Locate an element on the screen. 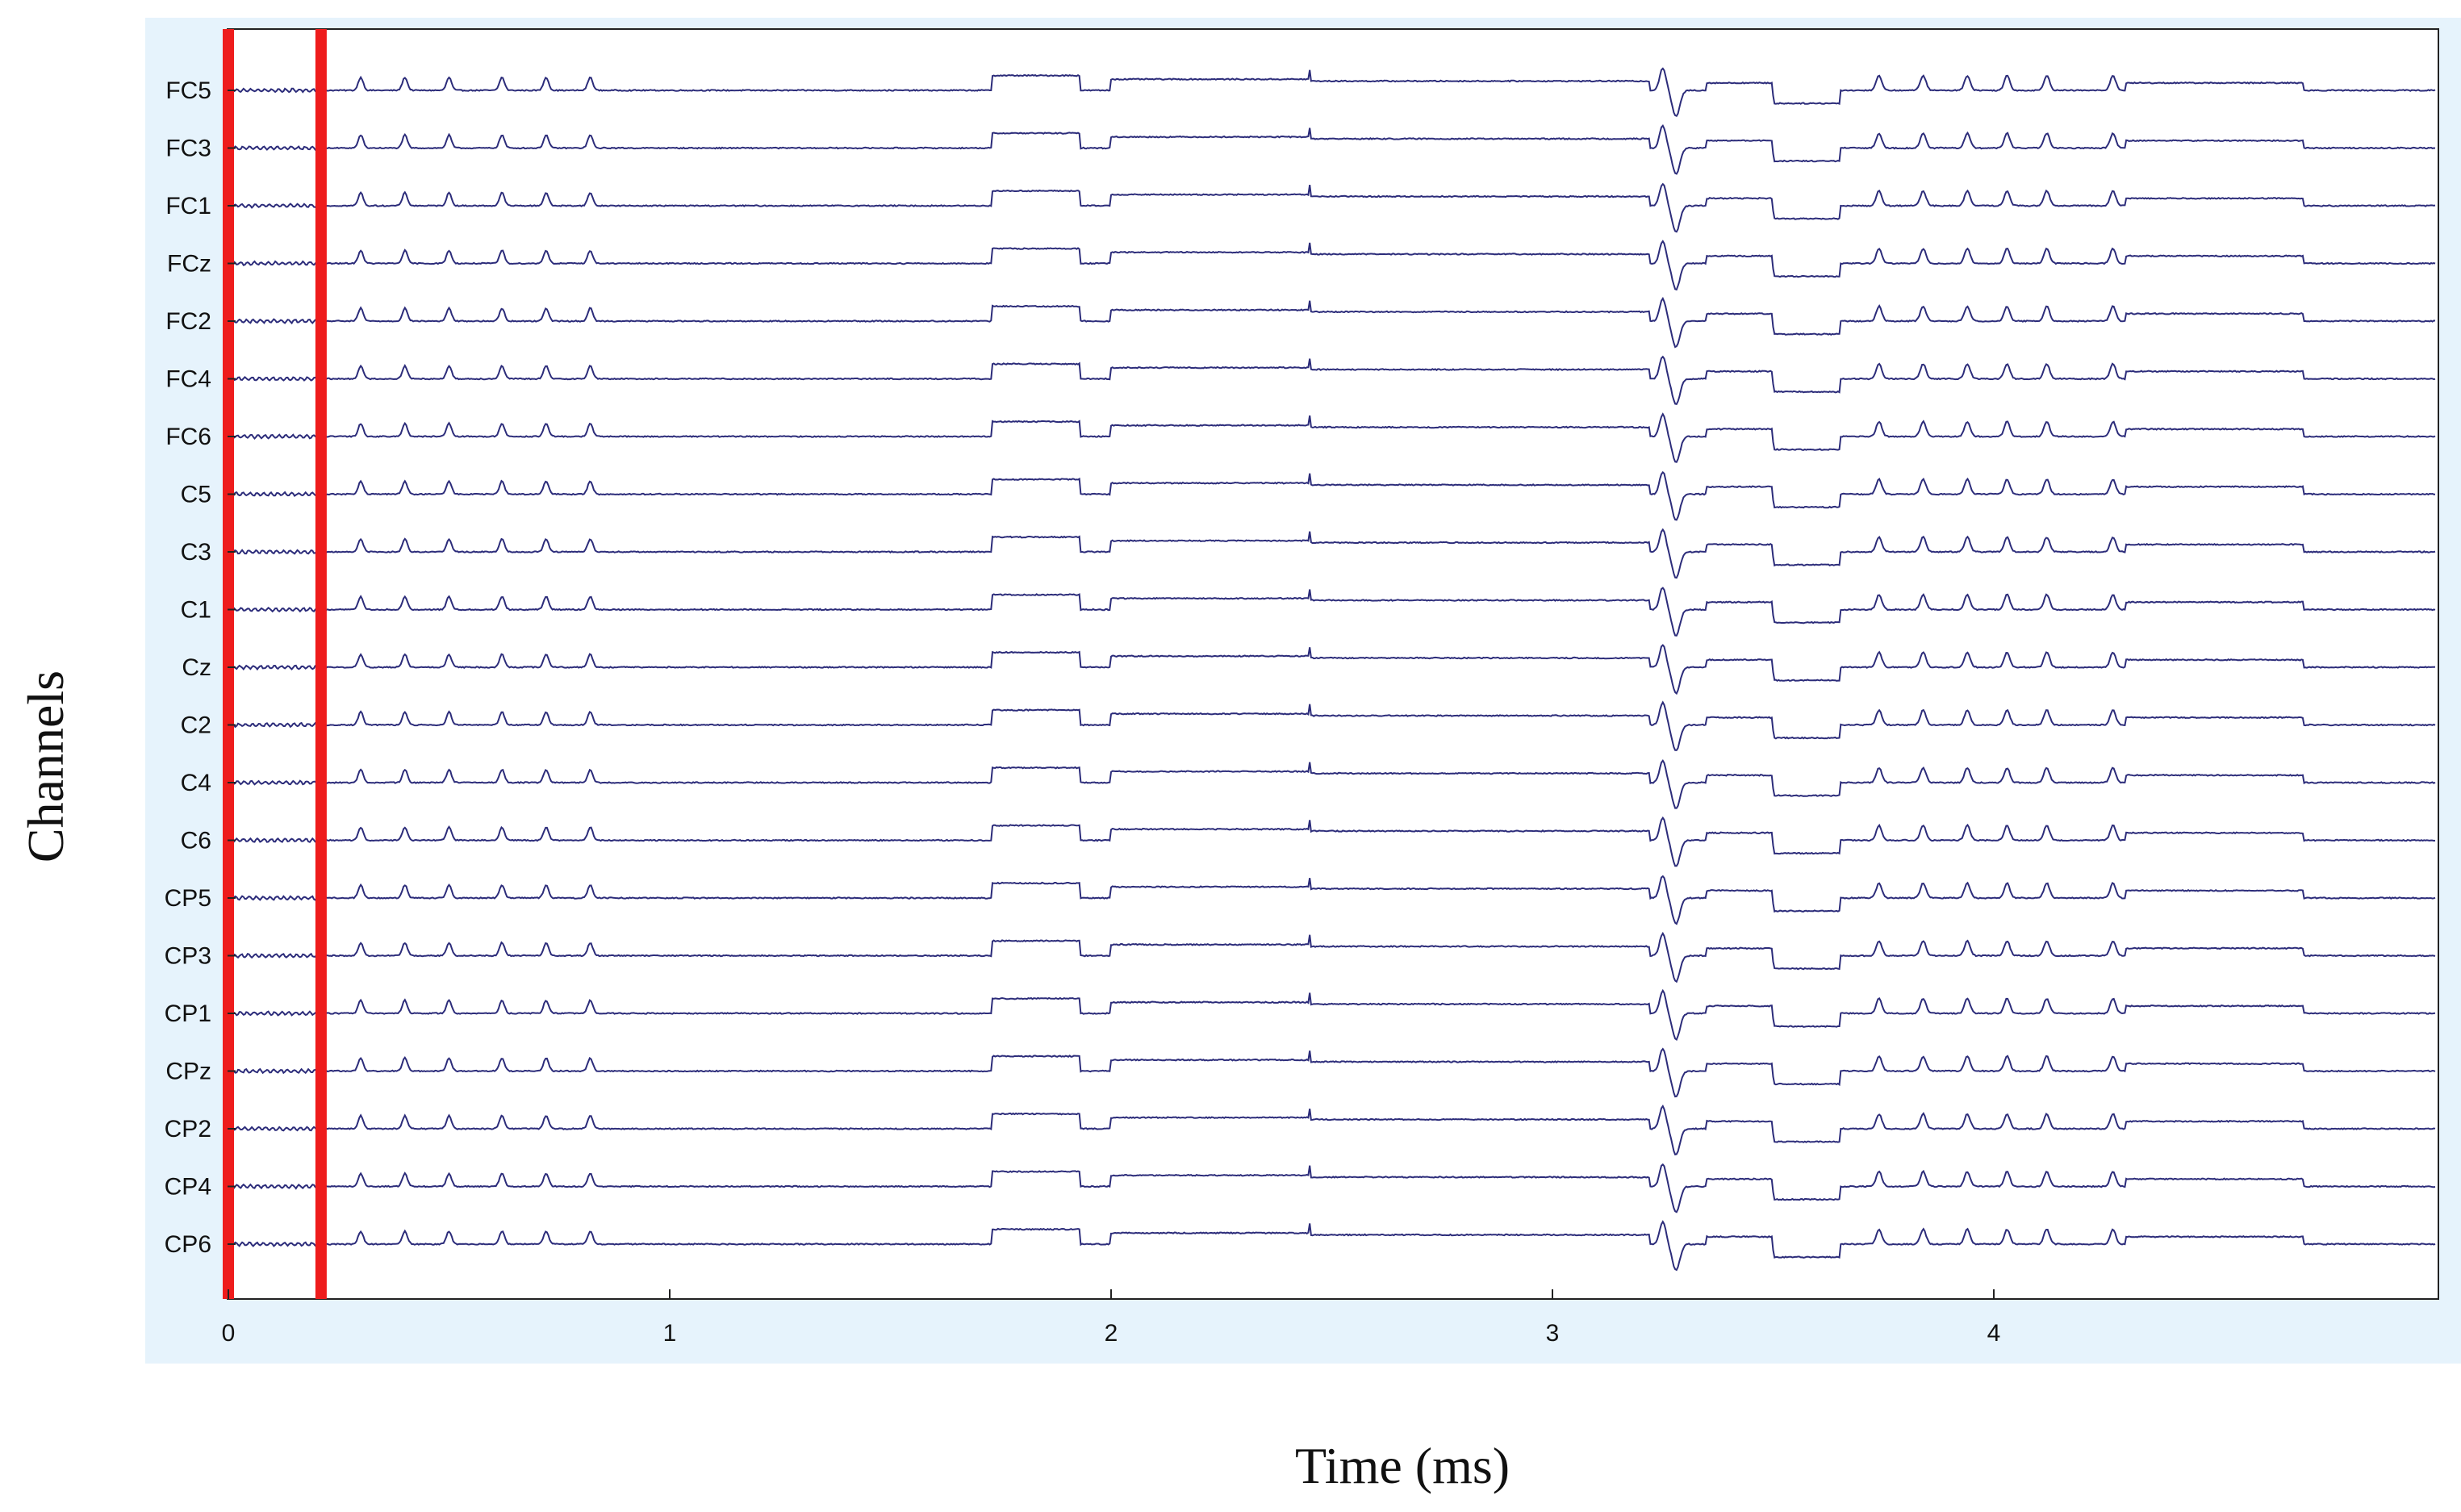 Image resolution: width=2461 pixels, height=1512 pixels. channel-label-cp1: CP1 is located at coordinates (188, 1013).